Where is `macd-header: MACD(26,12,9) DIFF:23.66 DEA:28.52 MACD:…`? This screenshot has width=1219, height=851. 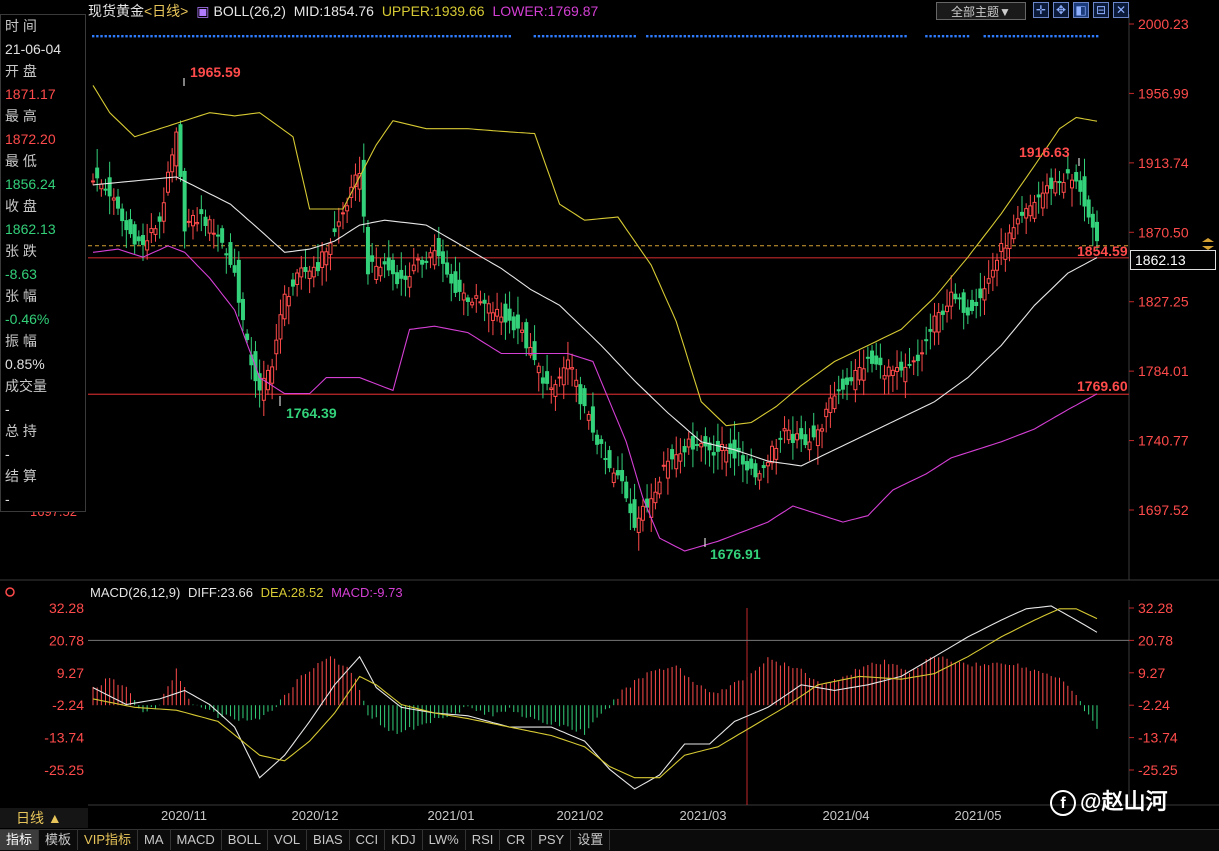
macd-header: MACD(26,12,9) DIFF:23.66 DEA:28.52 MACD:… is located at coordinates (248, 593).